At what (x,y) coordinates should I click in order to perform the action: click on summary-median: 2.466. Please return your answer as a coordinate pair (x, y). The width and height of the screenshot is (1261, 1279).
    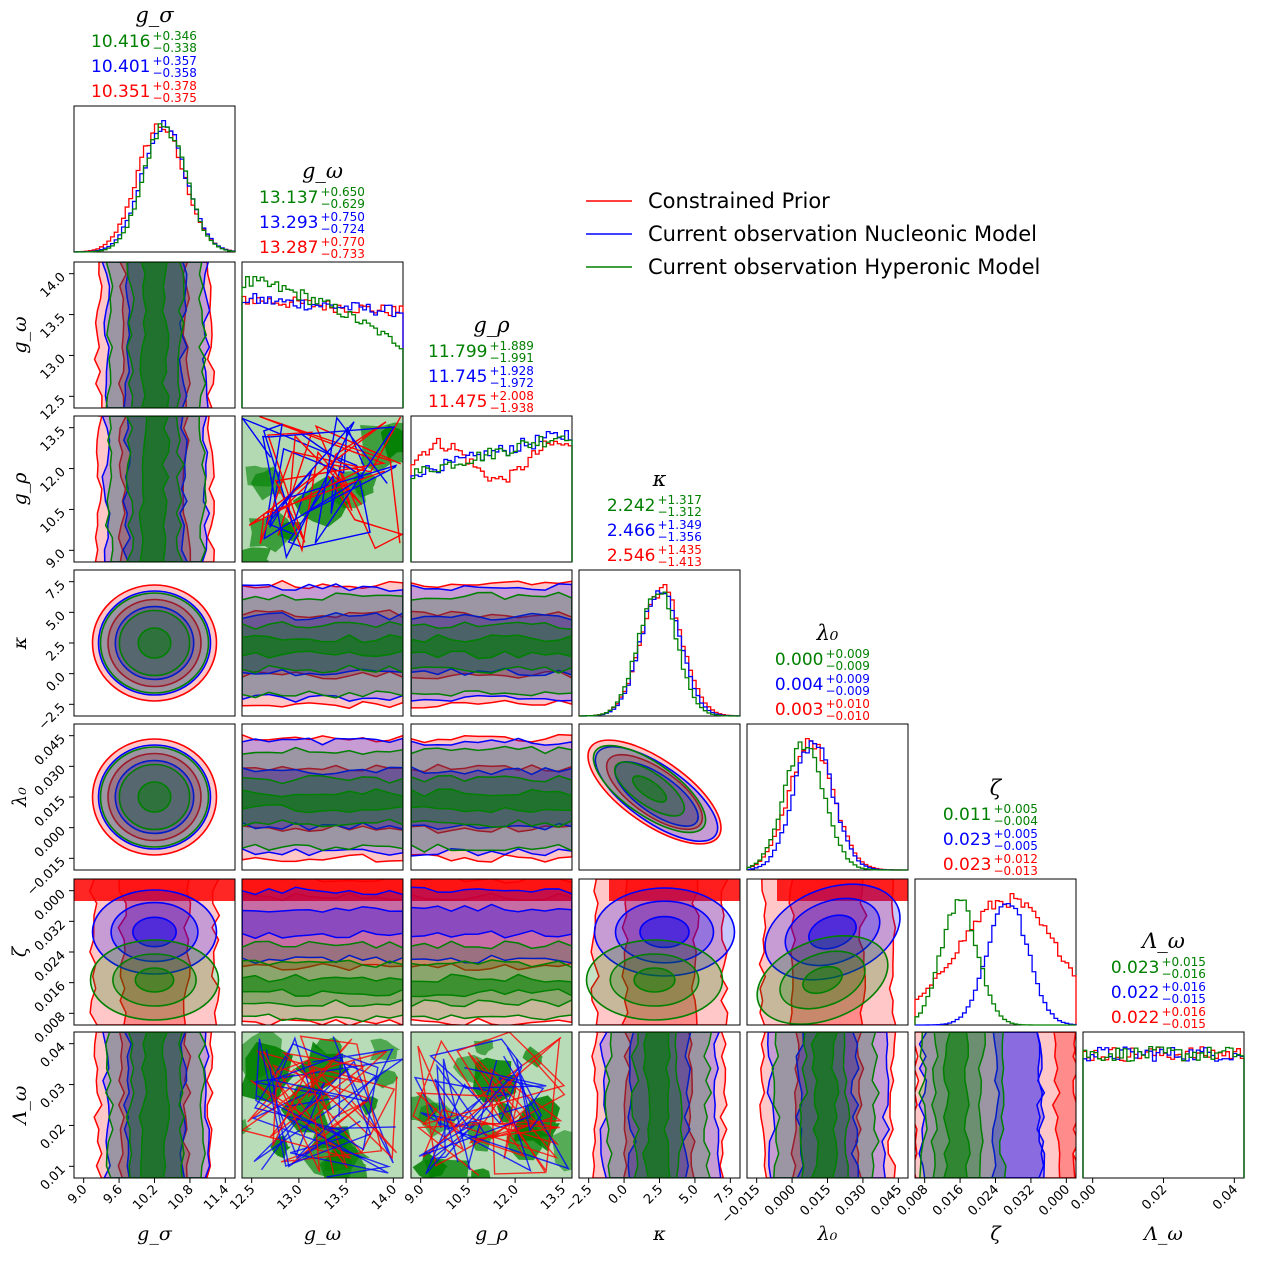
    Looking at the image, I should click on (631, 531).